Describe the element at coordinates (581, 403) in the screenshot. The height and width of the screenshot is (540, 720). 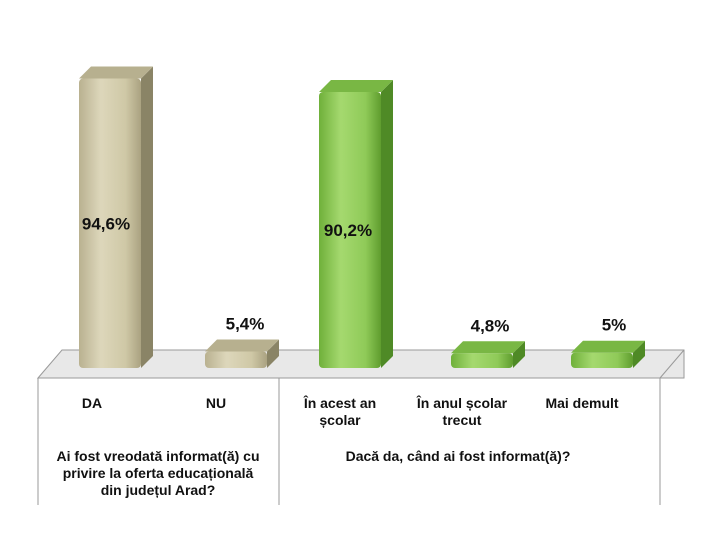
I see `category-label: Mai demult` at that location.